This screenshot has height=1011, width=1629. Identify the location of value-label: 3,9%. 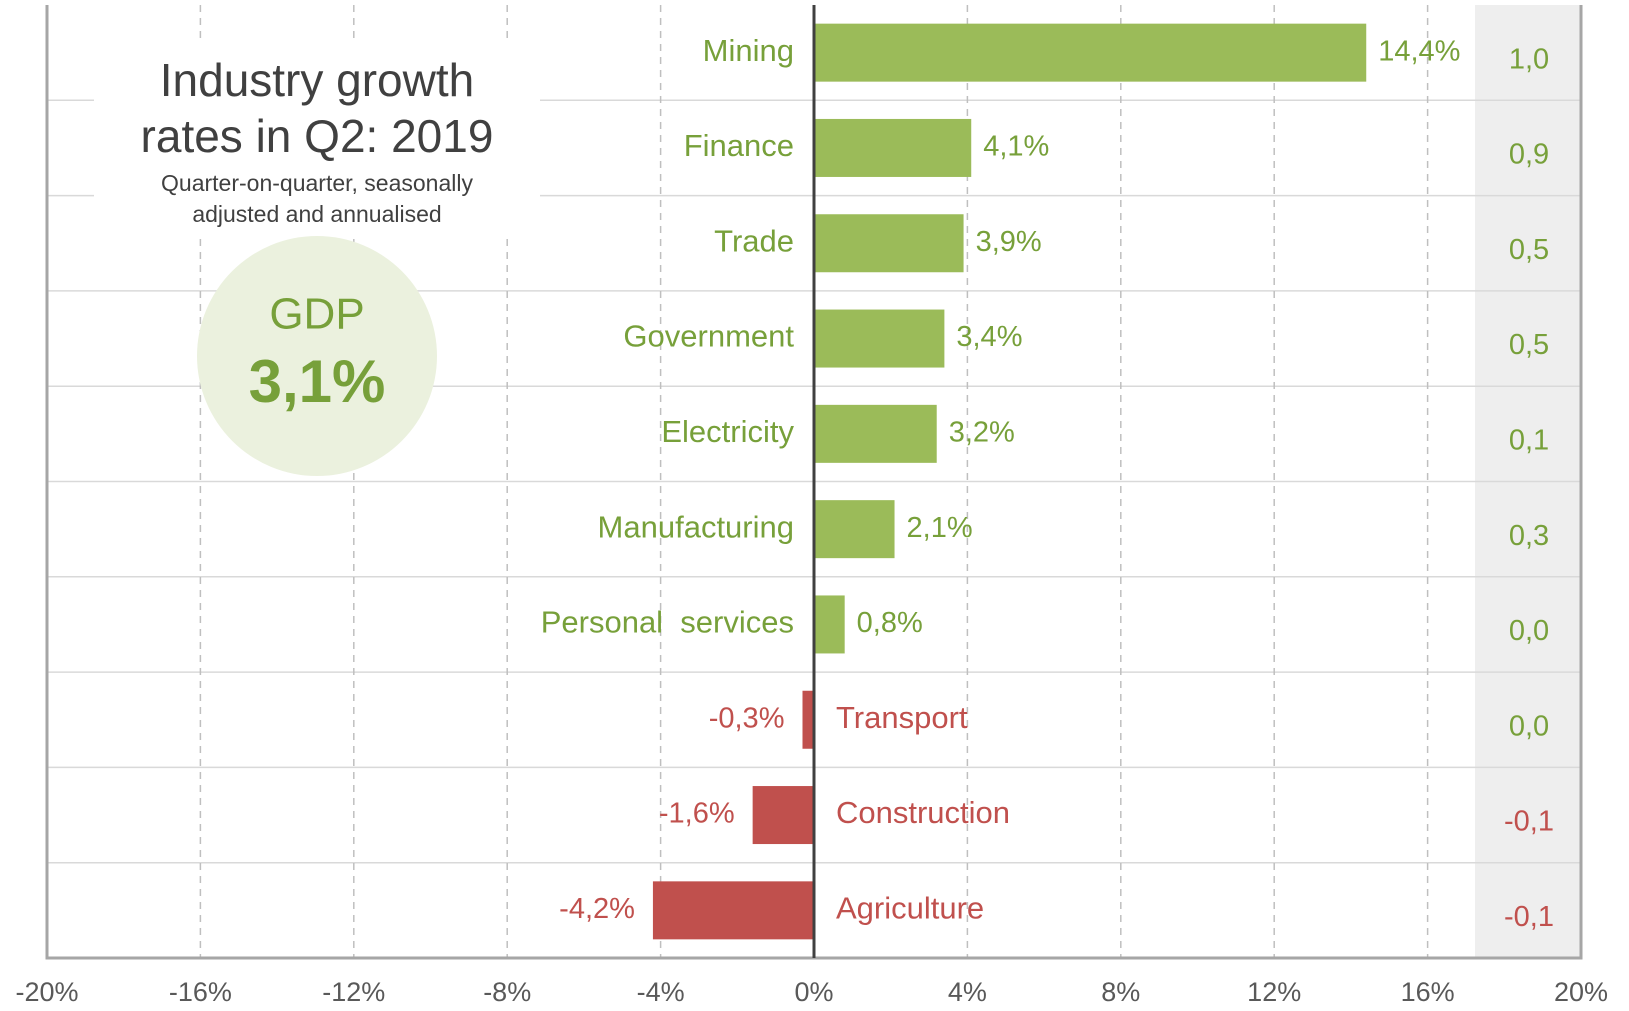
(1009, 242).